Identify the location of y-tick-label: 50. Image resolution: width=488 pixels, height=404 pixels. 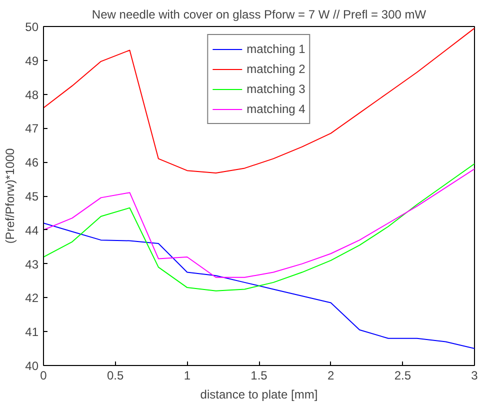
(32, 27).